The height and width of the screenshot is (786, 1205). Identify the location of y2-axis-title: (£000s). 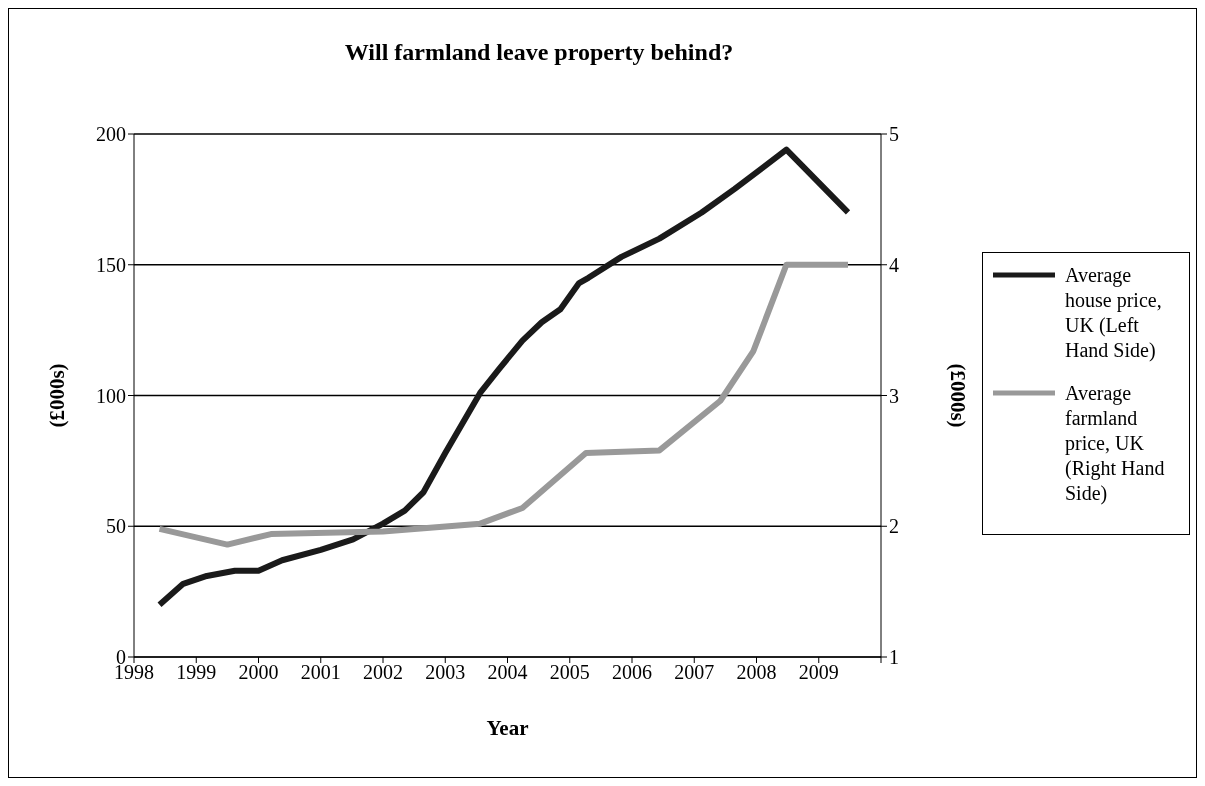
(957, 395).